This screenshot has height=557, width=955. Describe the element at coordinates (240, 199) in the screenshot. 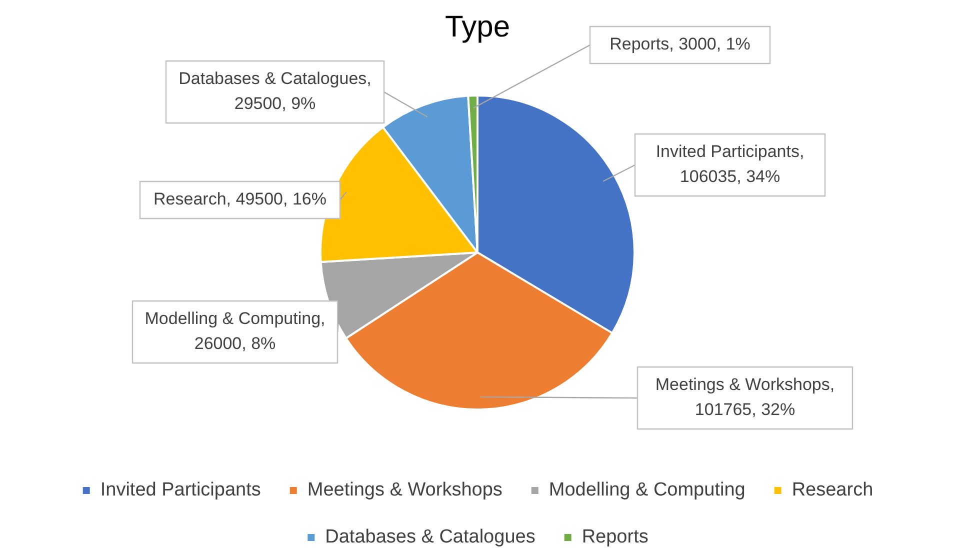

I see `data-label: Research, 49500, 16%` at that location.